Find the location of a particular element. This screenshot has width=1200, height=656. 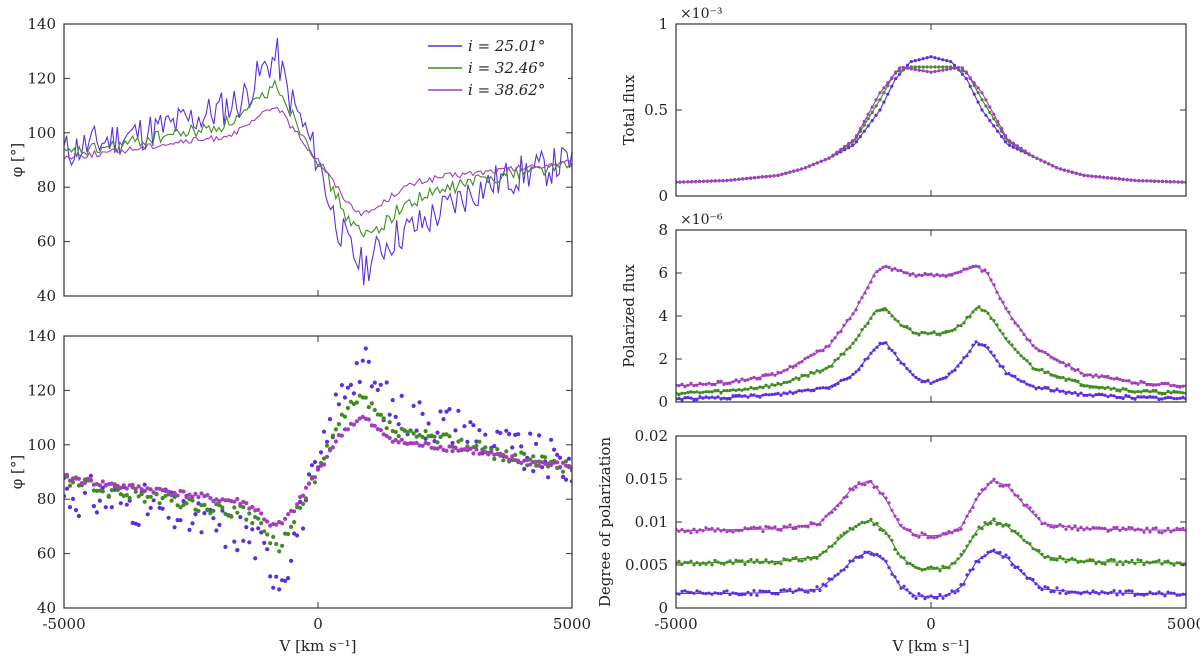

polarized-flux-ylabel: Polarized flux is located at coordinates (629, 316).